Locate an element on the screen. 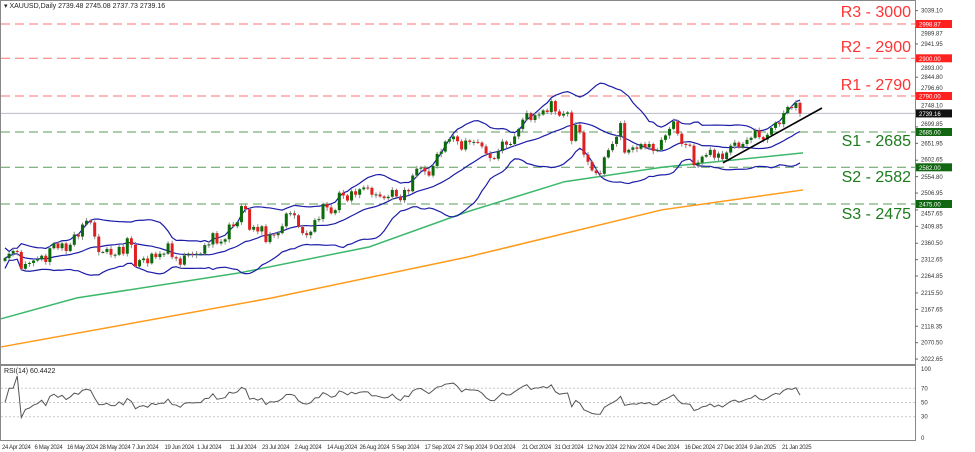  level-tag-text: 2998.87 is located at coordinates (930, 26).